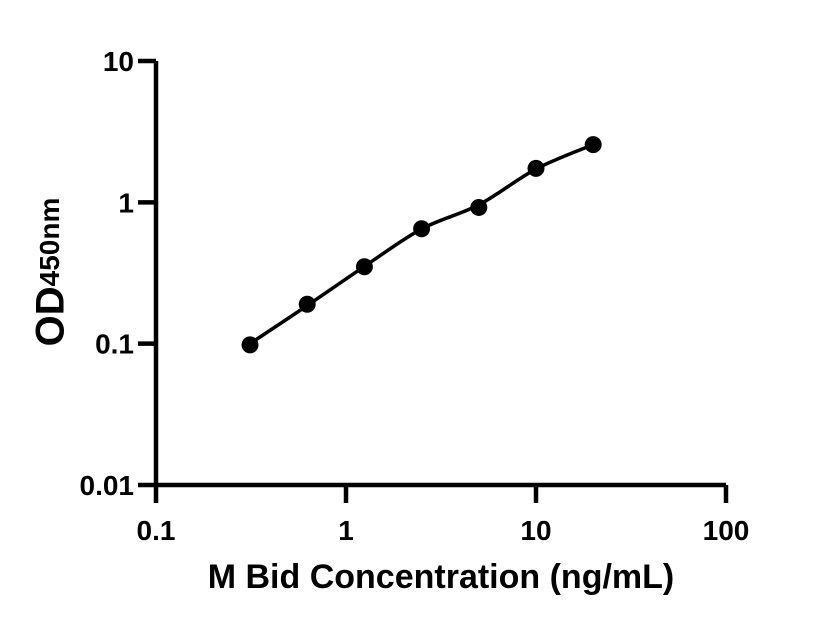 The image size is (816, 640). What do you see at coordinates (726, 530) in the screenshot?
I see `x-tick-label: 100` at bounding box center [726, 530].